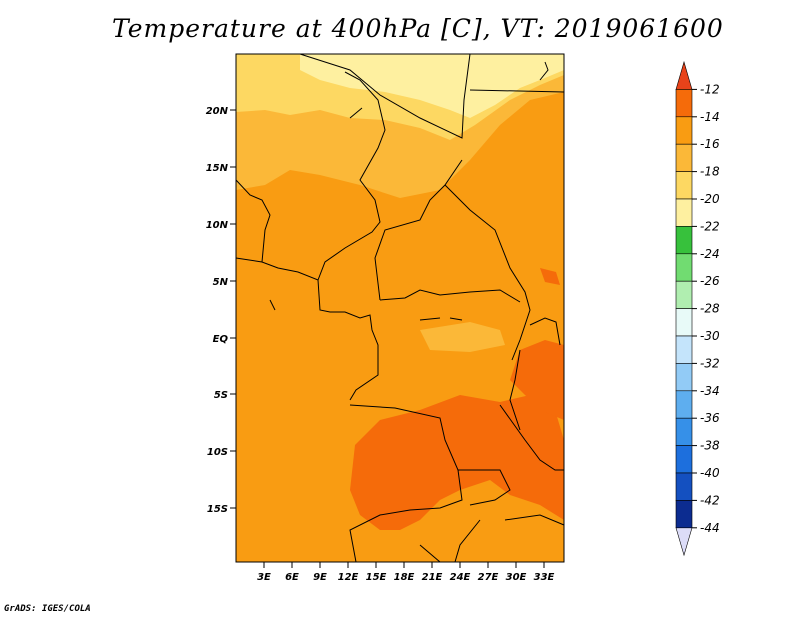  What do you see at coordinates (460, 577) in the screenshot?
I see `lon-label: 24E` at bounding box center [460, 577].